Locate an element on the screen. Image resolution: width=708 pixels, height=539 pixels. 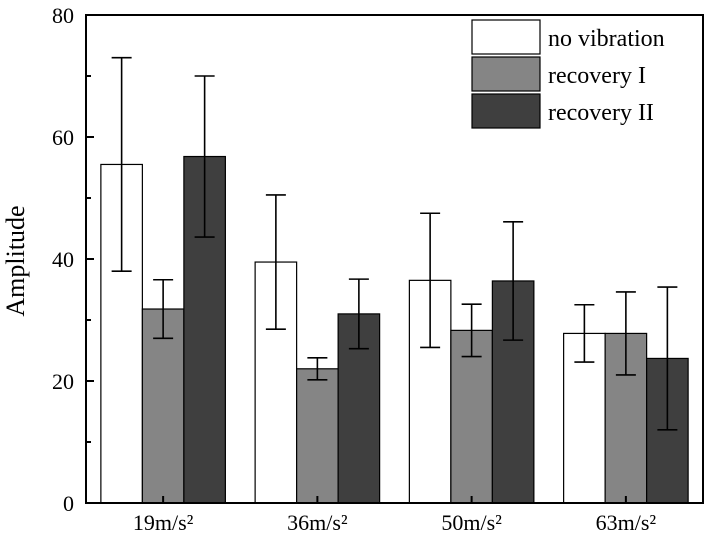
y-tick-label: 60 is located at coordinates (63, 137).